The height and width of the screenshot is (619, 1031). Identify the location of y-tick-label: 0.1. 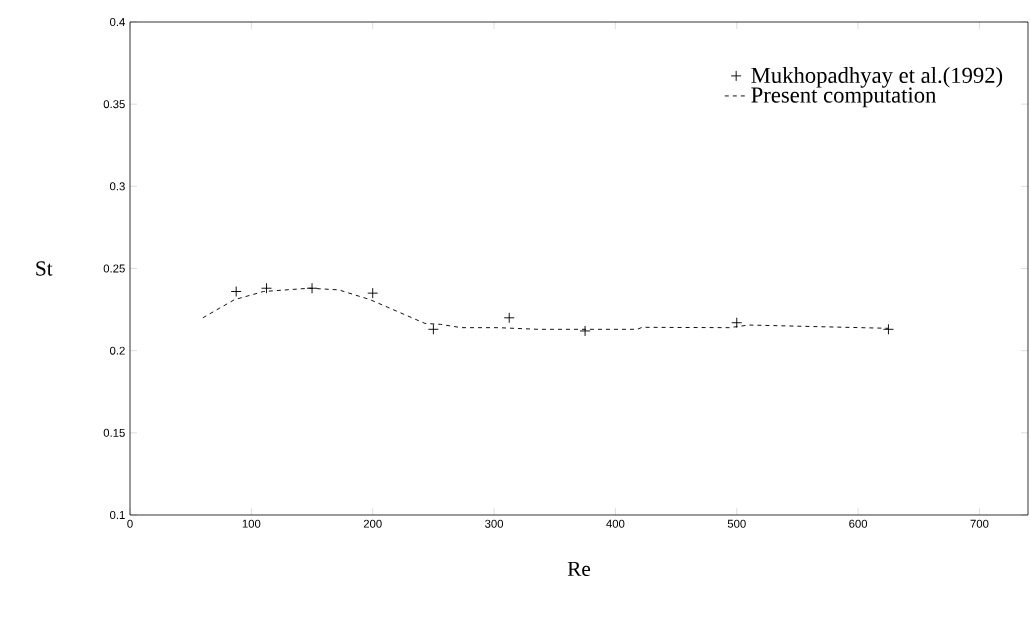
(117, 515).